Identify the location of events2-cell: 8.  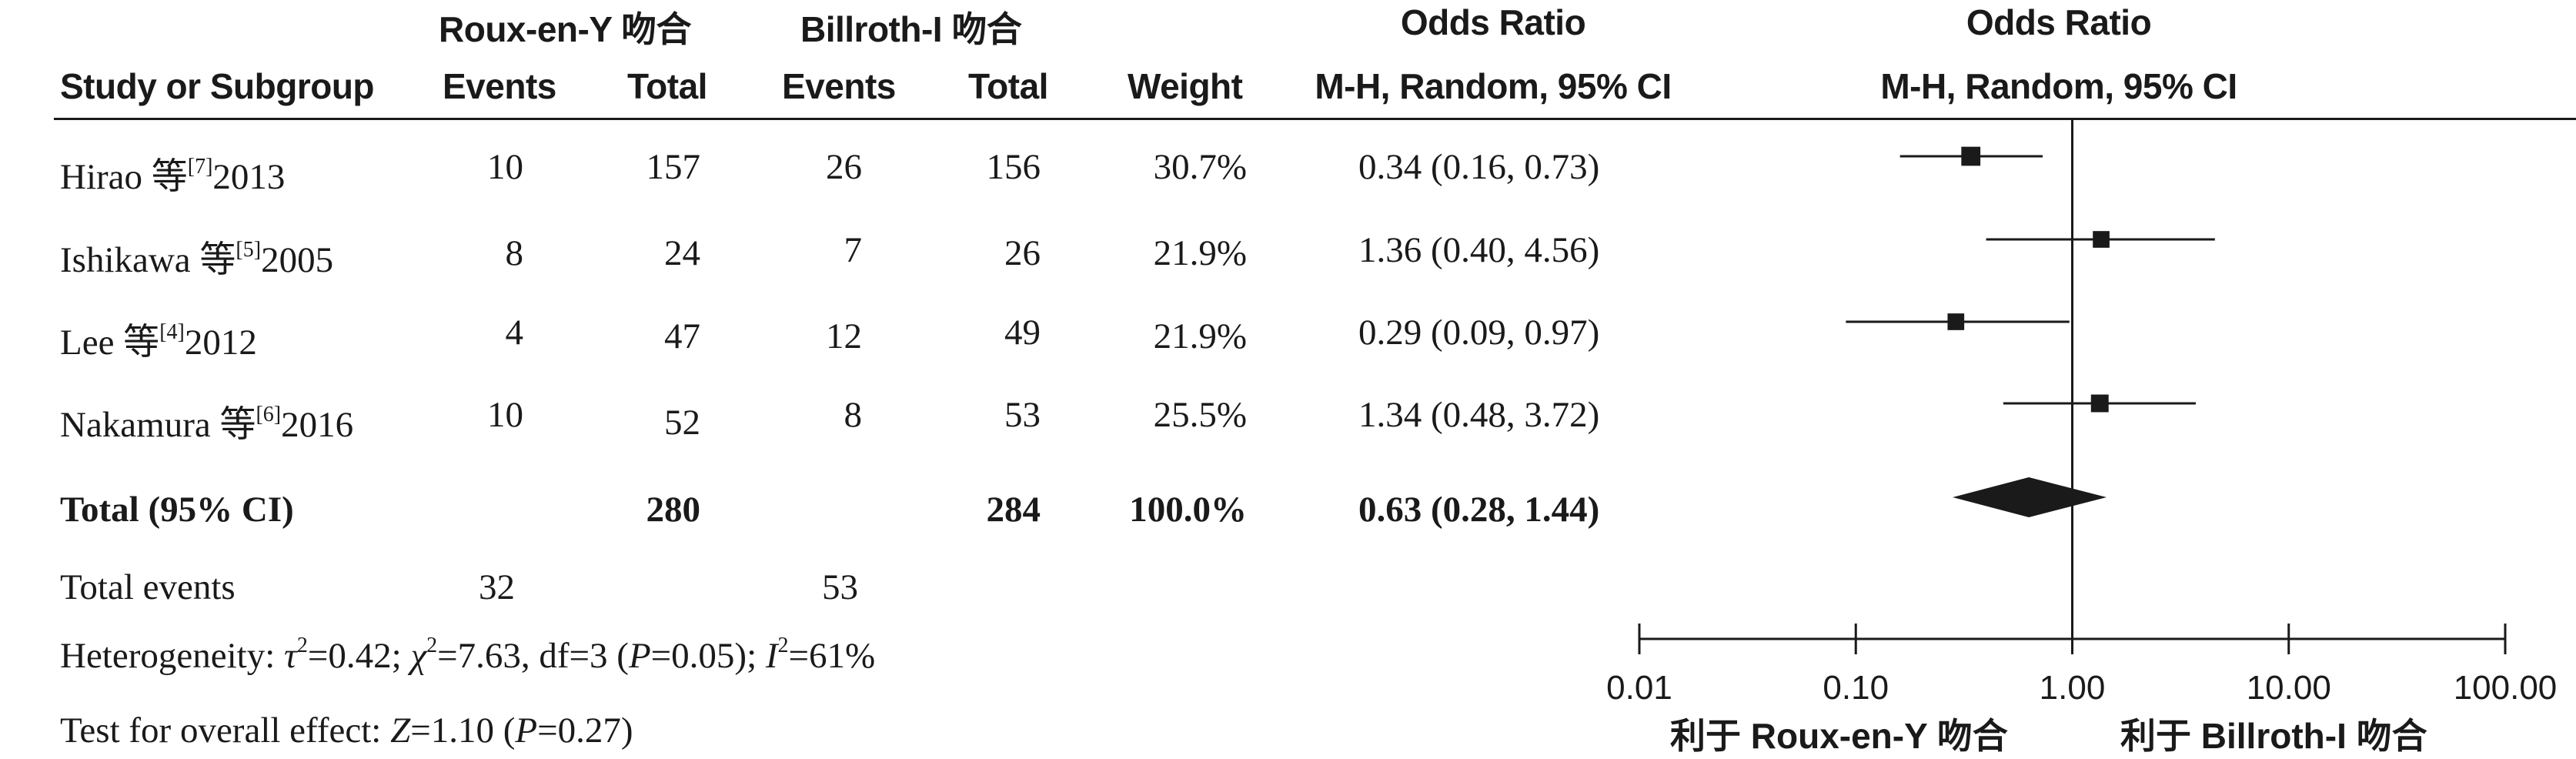
(853, 415).